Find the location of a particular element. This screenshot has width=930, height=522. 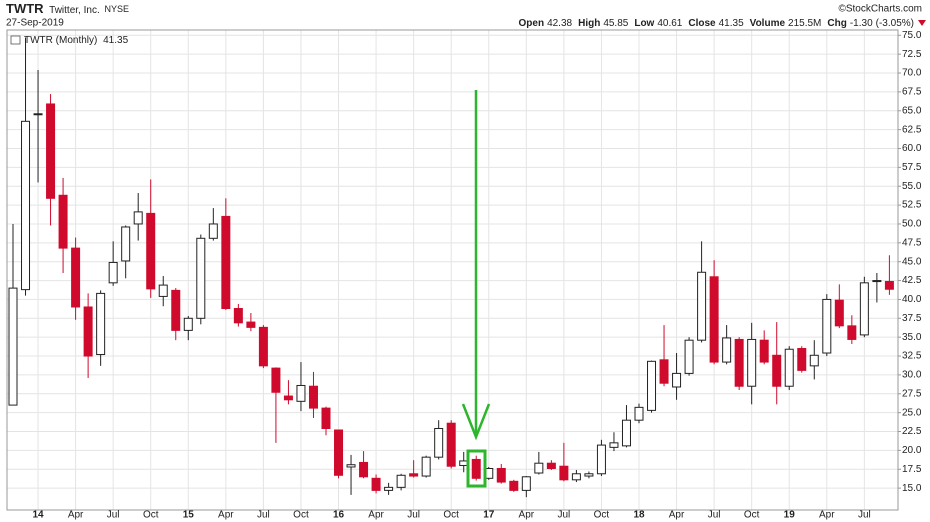

quote-label: Open is located at coordinates (532, 23).